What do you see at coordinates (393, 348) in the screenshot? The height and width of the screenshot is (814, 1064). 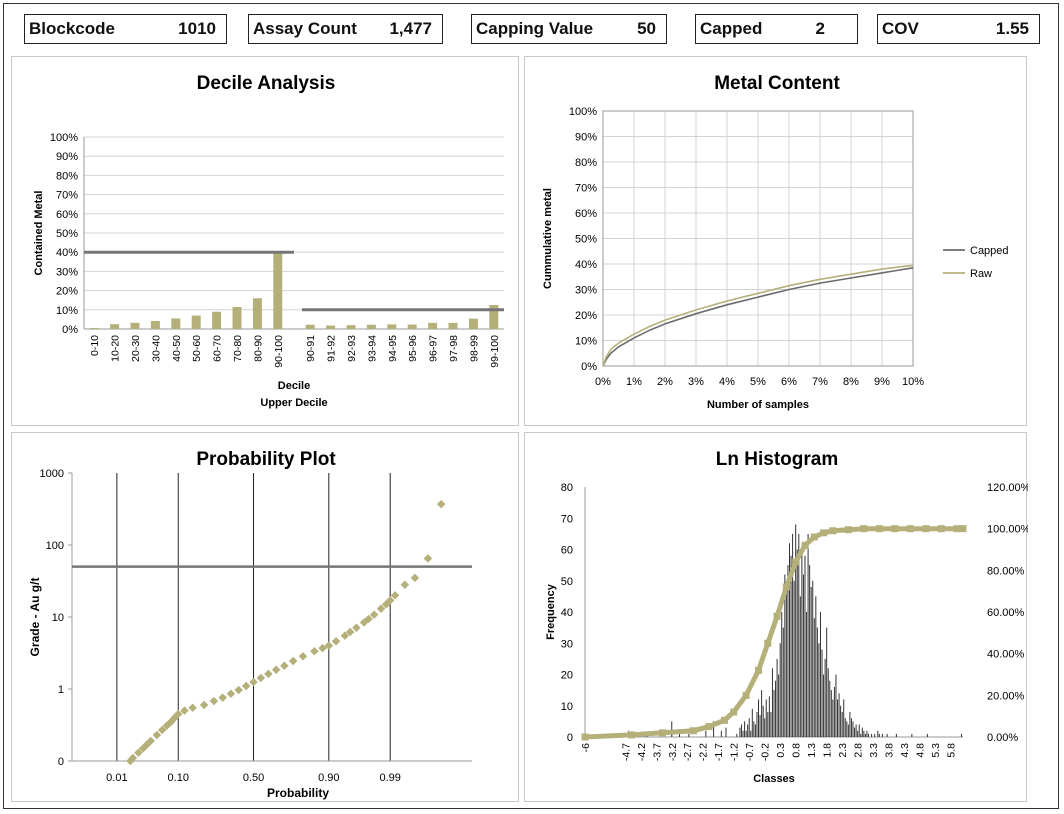 I see `x-tick-label: 94-95` at bounding box center [393, 348].